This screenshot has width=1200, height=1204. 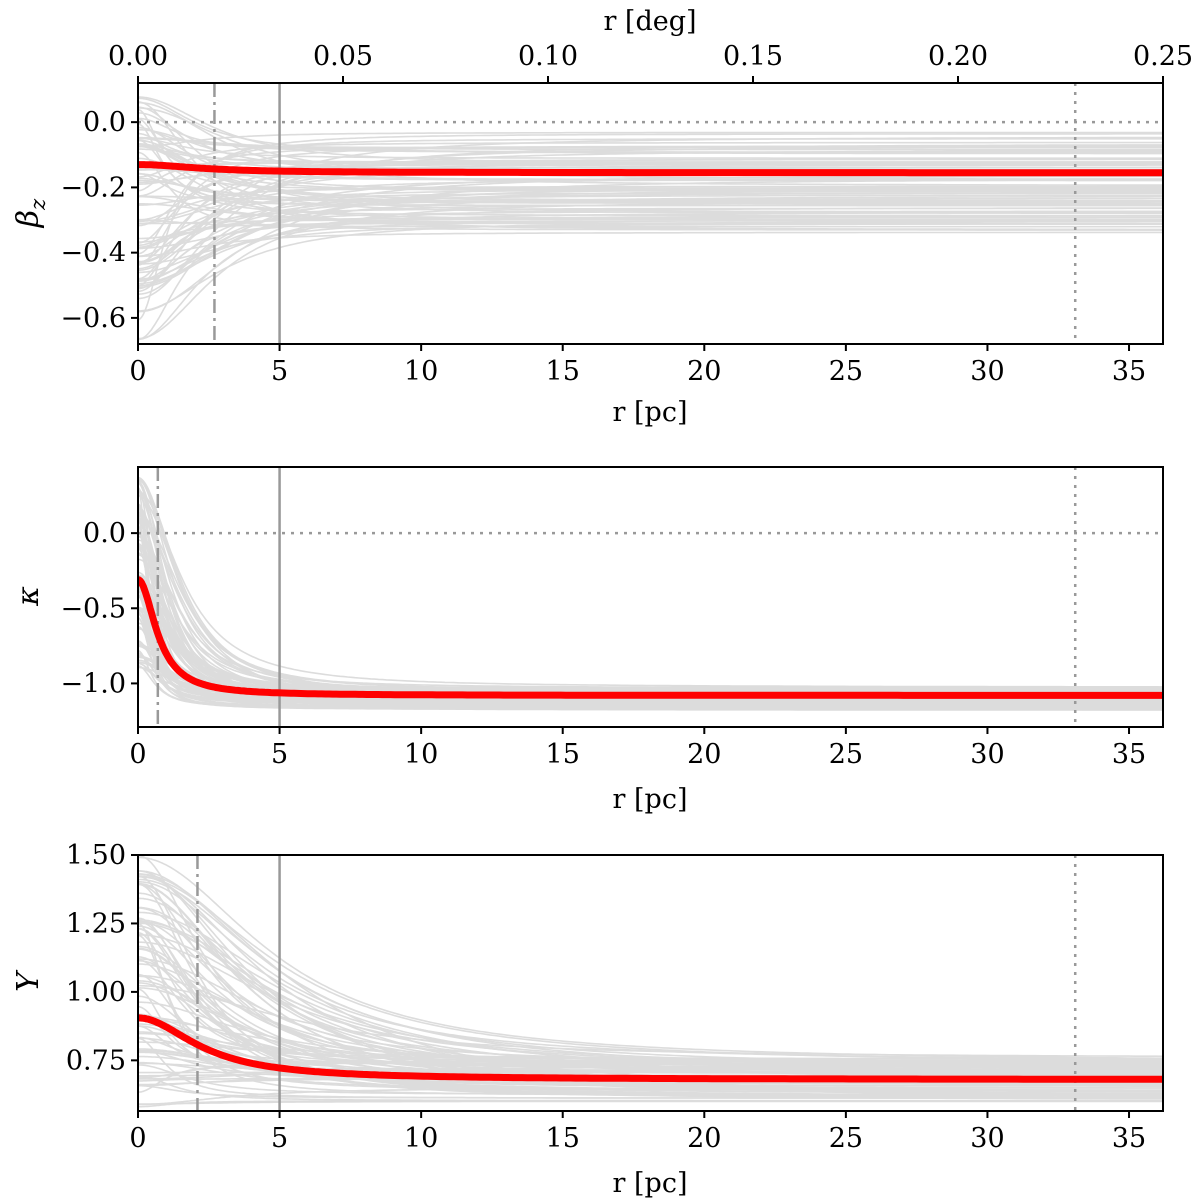 I want to click on kappa-x-tick-label: 30, so click(x=987, y=754).